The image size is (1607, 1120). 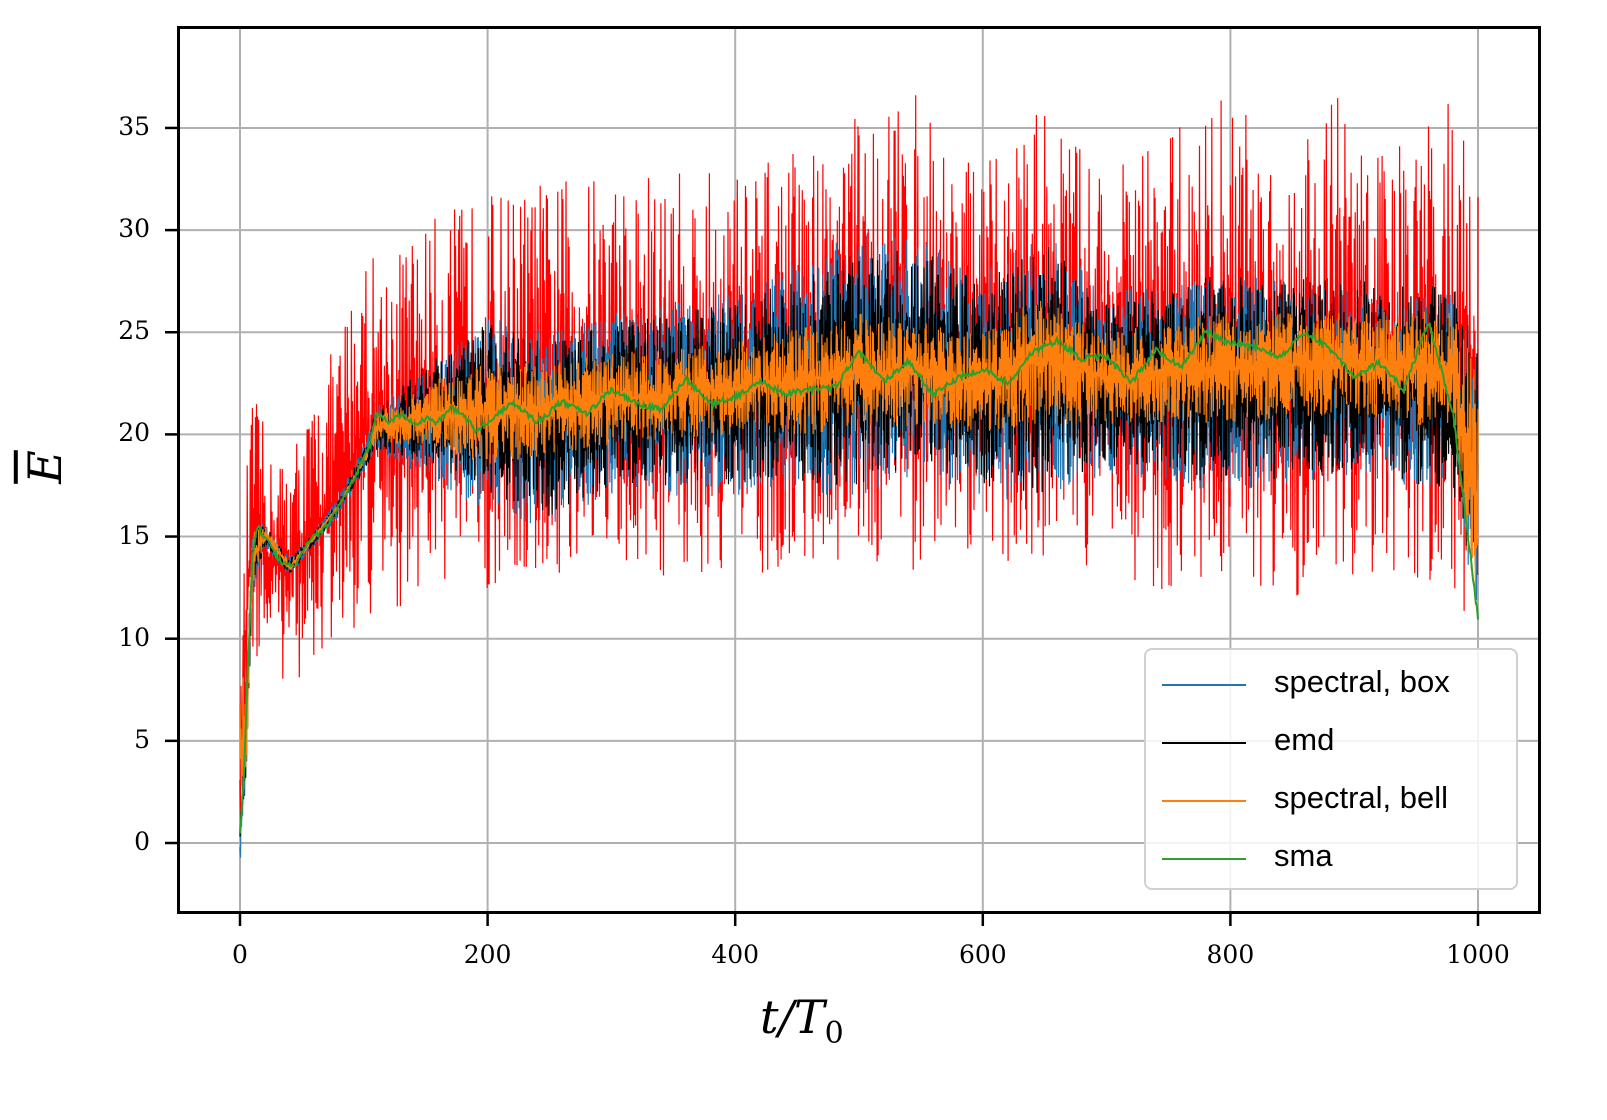 What do you see at coordinates (142, 841) in the screenshot?
I see `y-tick-label: 0` at bounding box center [142, 841].